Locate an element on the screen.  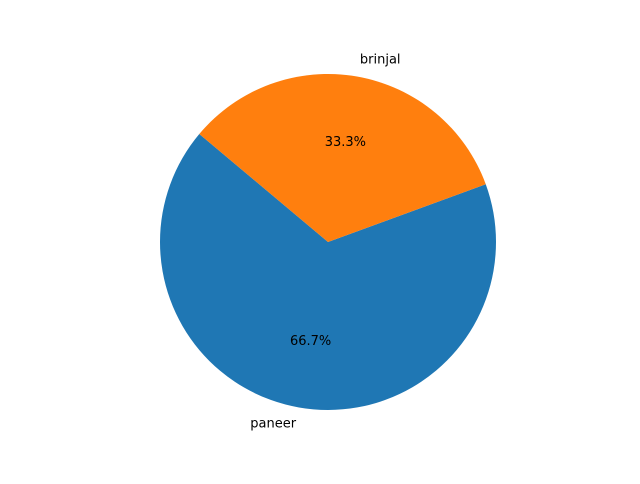
slice-label-paneer: paneer is located at coordinates (273, 424).